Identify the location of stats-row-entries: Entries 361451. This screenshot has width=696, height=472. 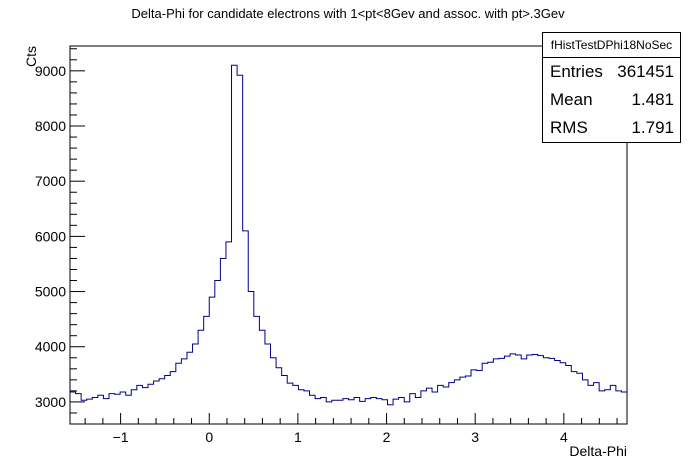
(611, 72).